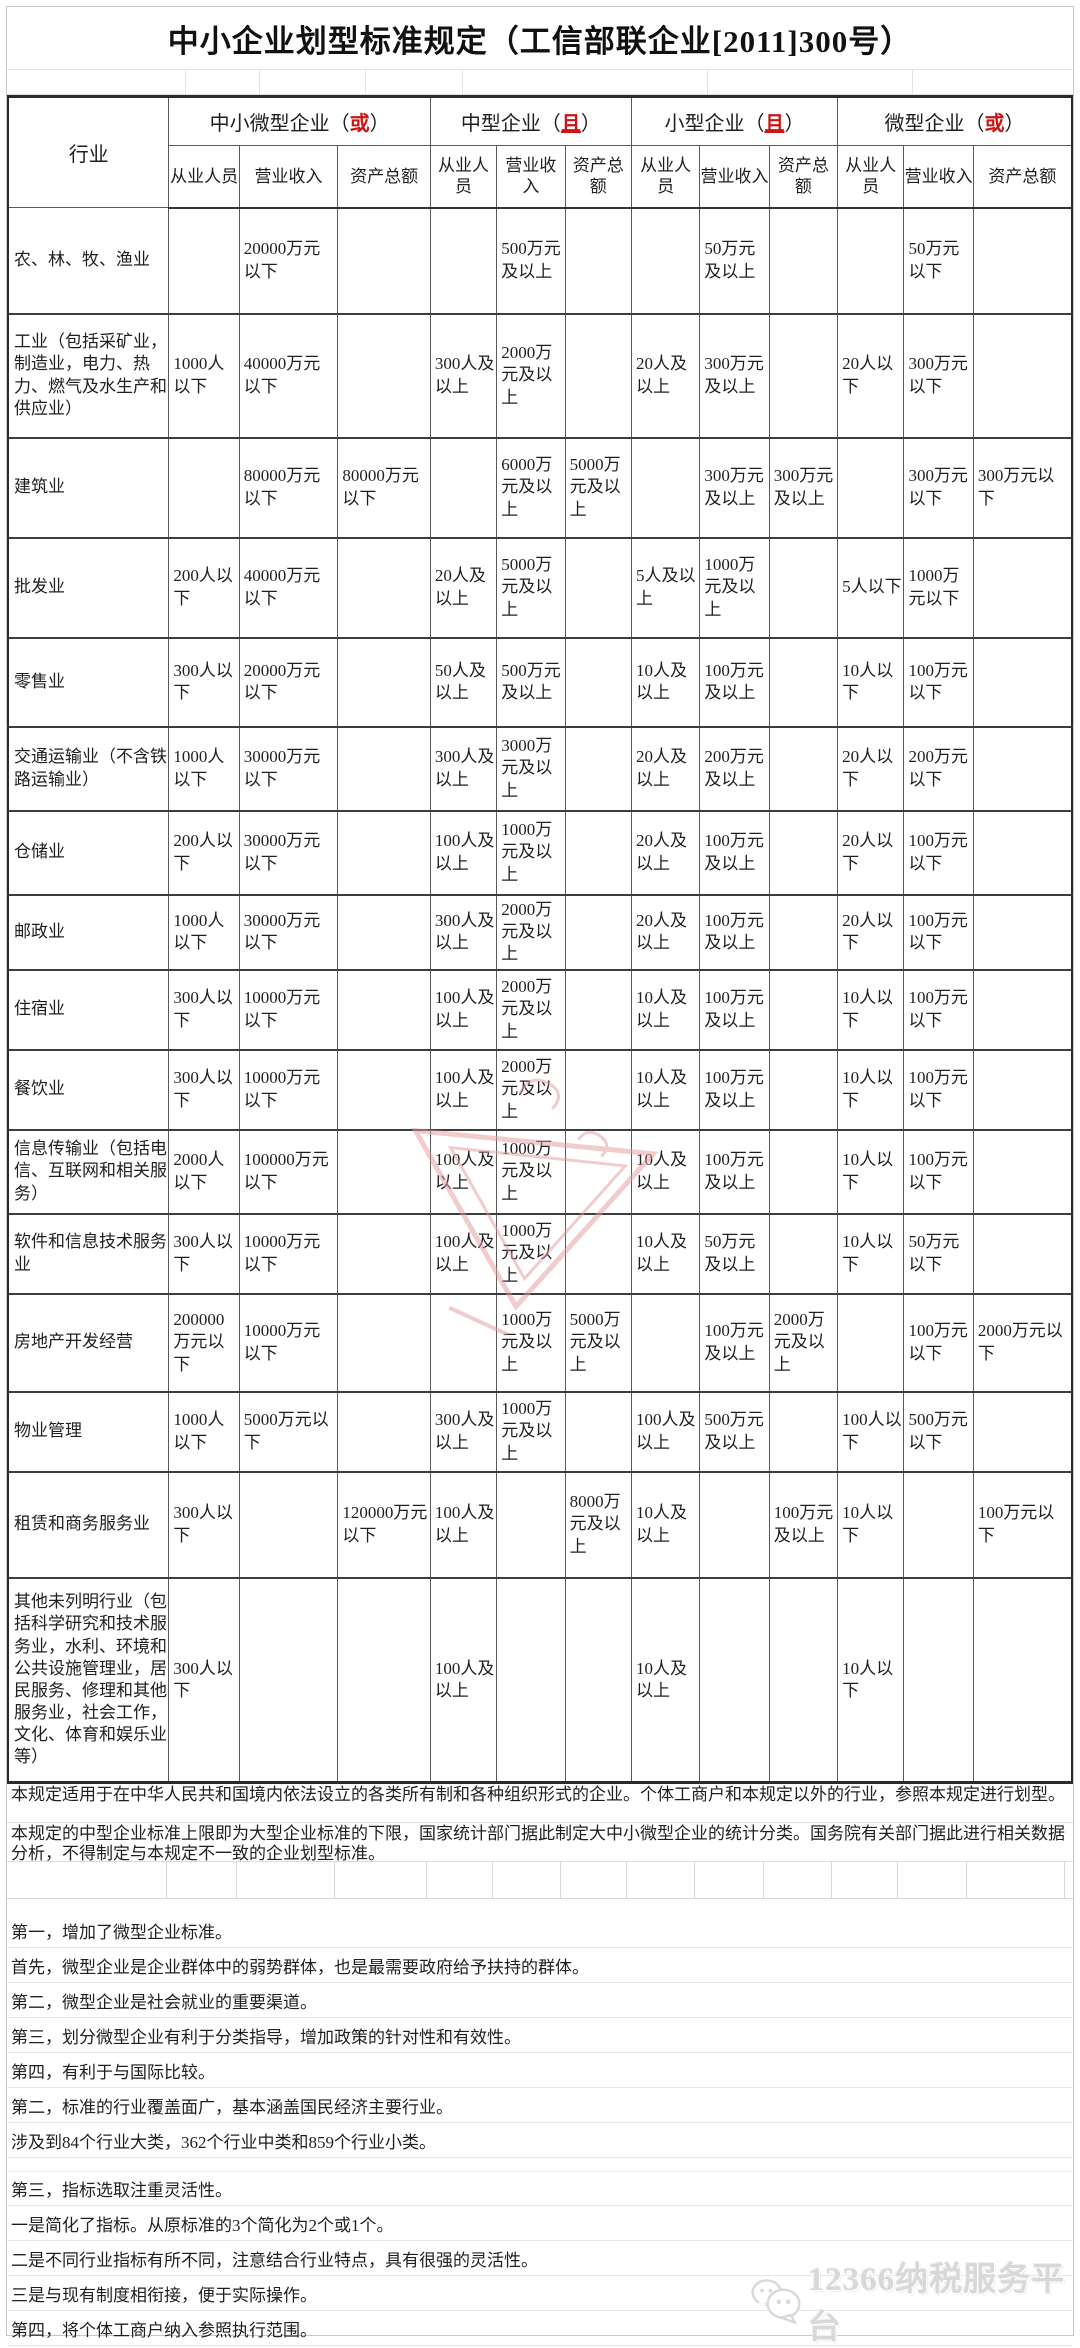 The image size is (1080, 2348). What do you see at coordinates (540, 2000) in the screenshot?
I see `note-row: 第二，微型企业是社会就业的重要渠道。` at bounding box center [540, 2000].